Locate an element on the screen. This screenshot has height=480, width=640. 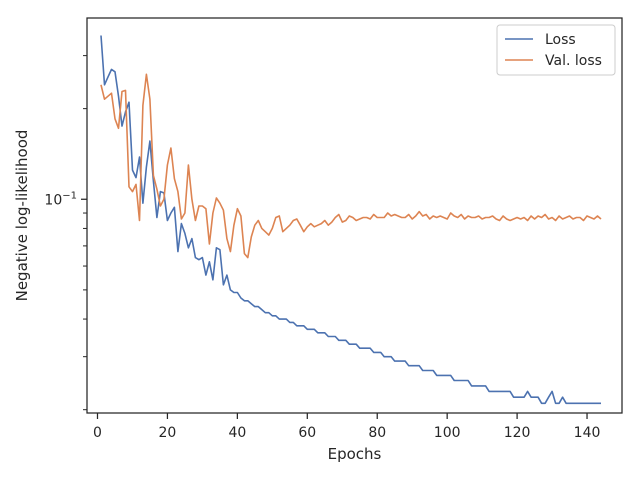
x-tick-label: 20 is located at coordinates (168, 433).